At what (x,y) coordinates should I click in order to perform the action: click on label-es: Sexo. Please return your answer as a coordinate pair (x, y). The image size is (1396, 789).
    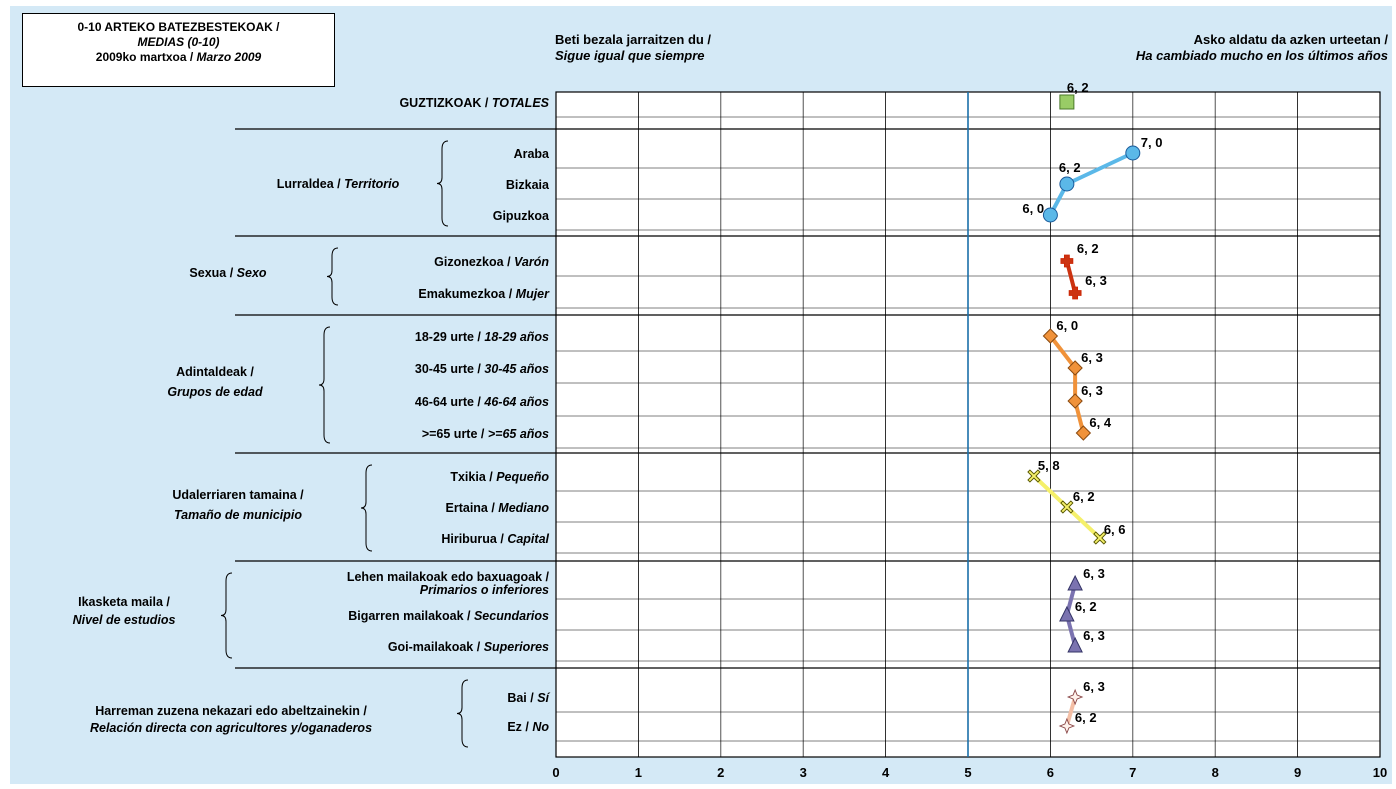
    Looking at the image, I should click on (252, 273).